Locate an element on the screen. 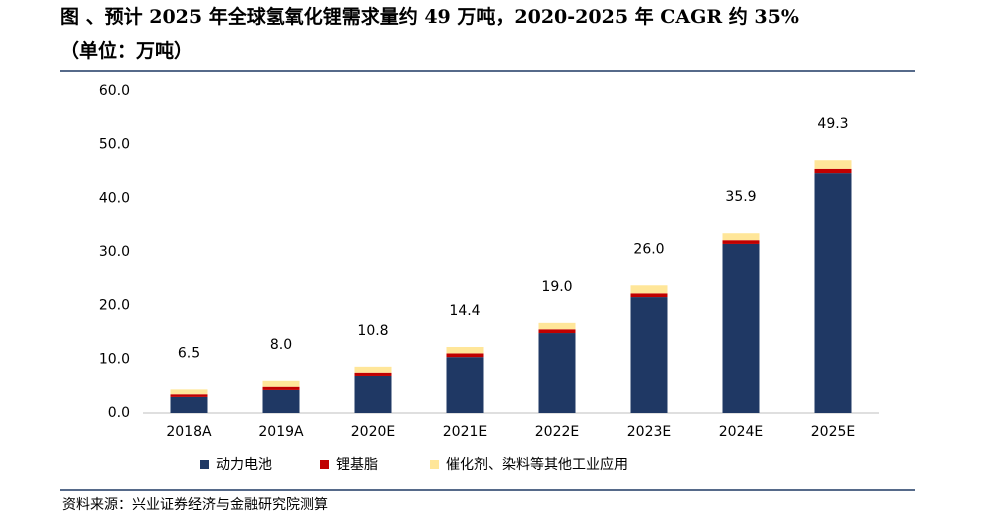 This screenshot has height=519, width=1000. x-tick-label: 2019A is located at coordinates (281, 432).